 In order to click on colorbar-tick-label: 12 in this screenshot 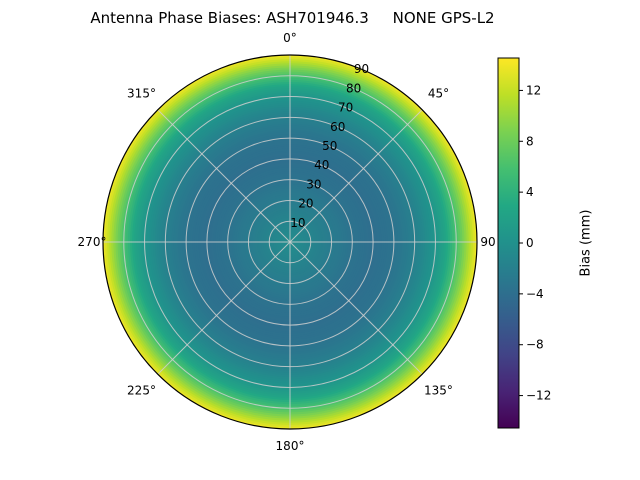, I will do `click(533, 90)`.